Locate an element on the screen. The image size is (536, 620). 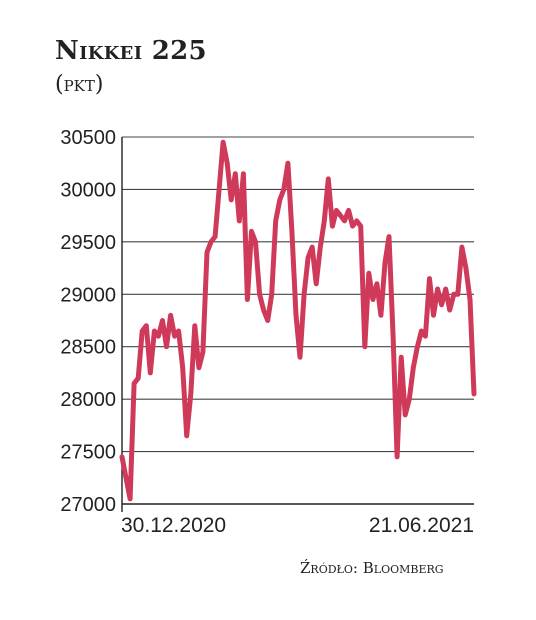
x-tick-label: 30.12.2020 is located at coordinates (173, 525).